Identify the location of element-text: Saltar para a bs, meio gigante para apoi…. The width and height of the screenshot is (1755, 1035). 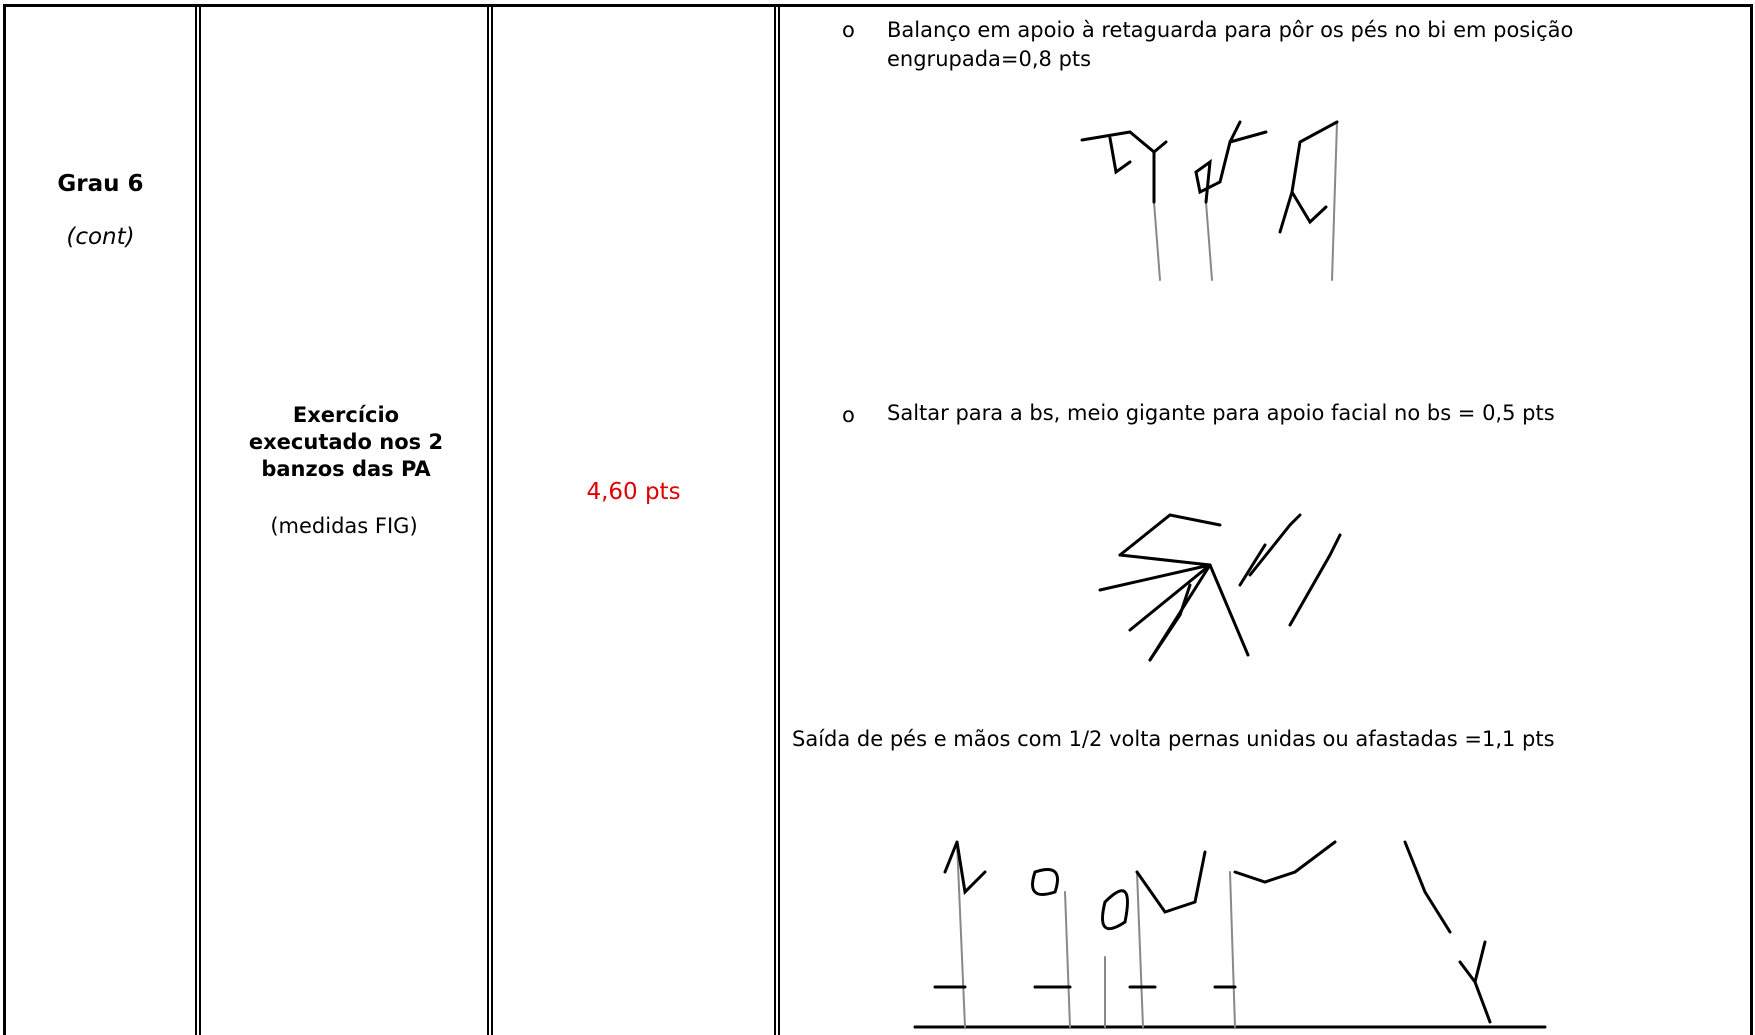
(1221, 413).